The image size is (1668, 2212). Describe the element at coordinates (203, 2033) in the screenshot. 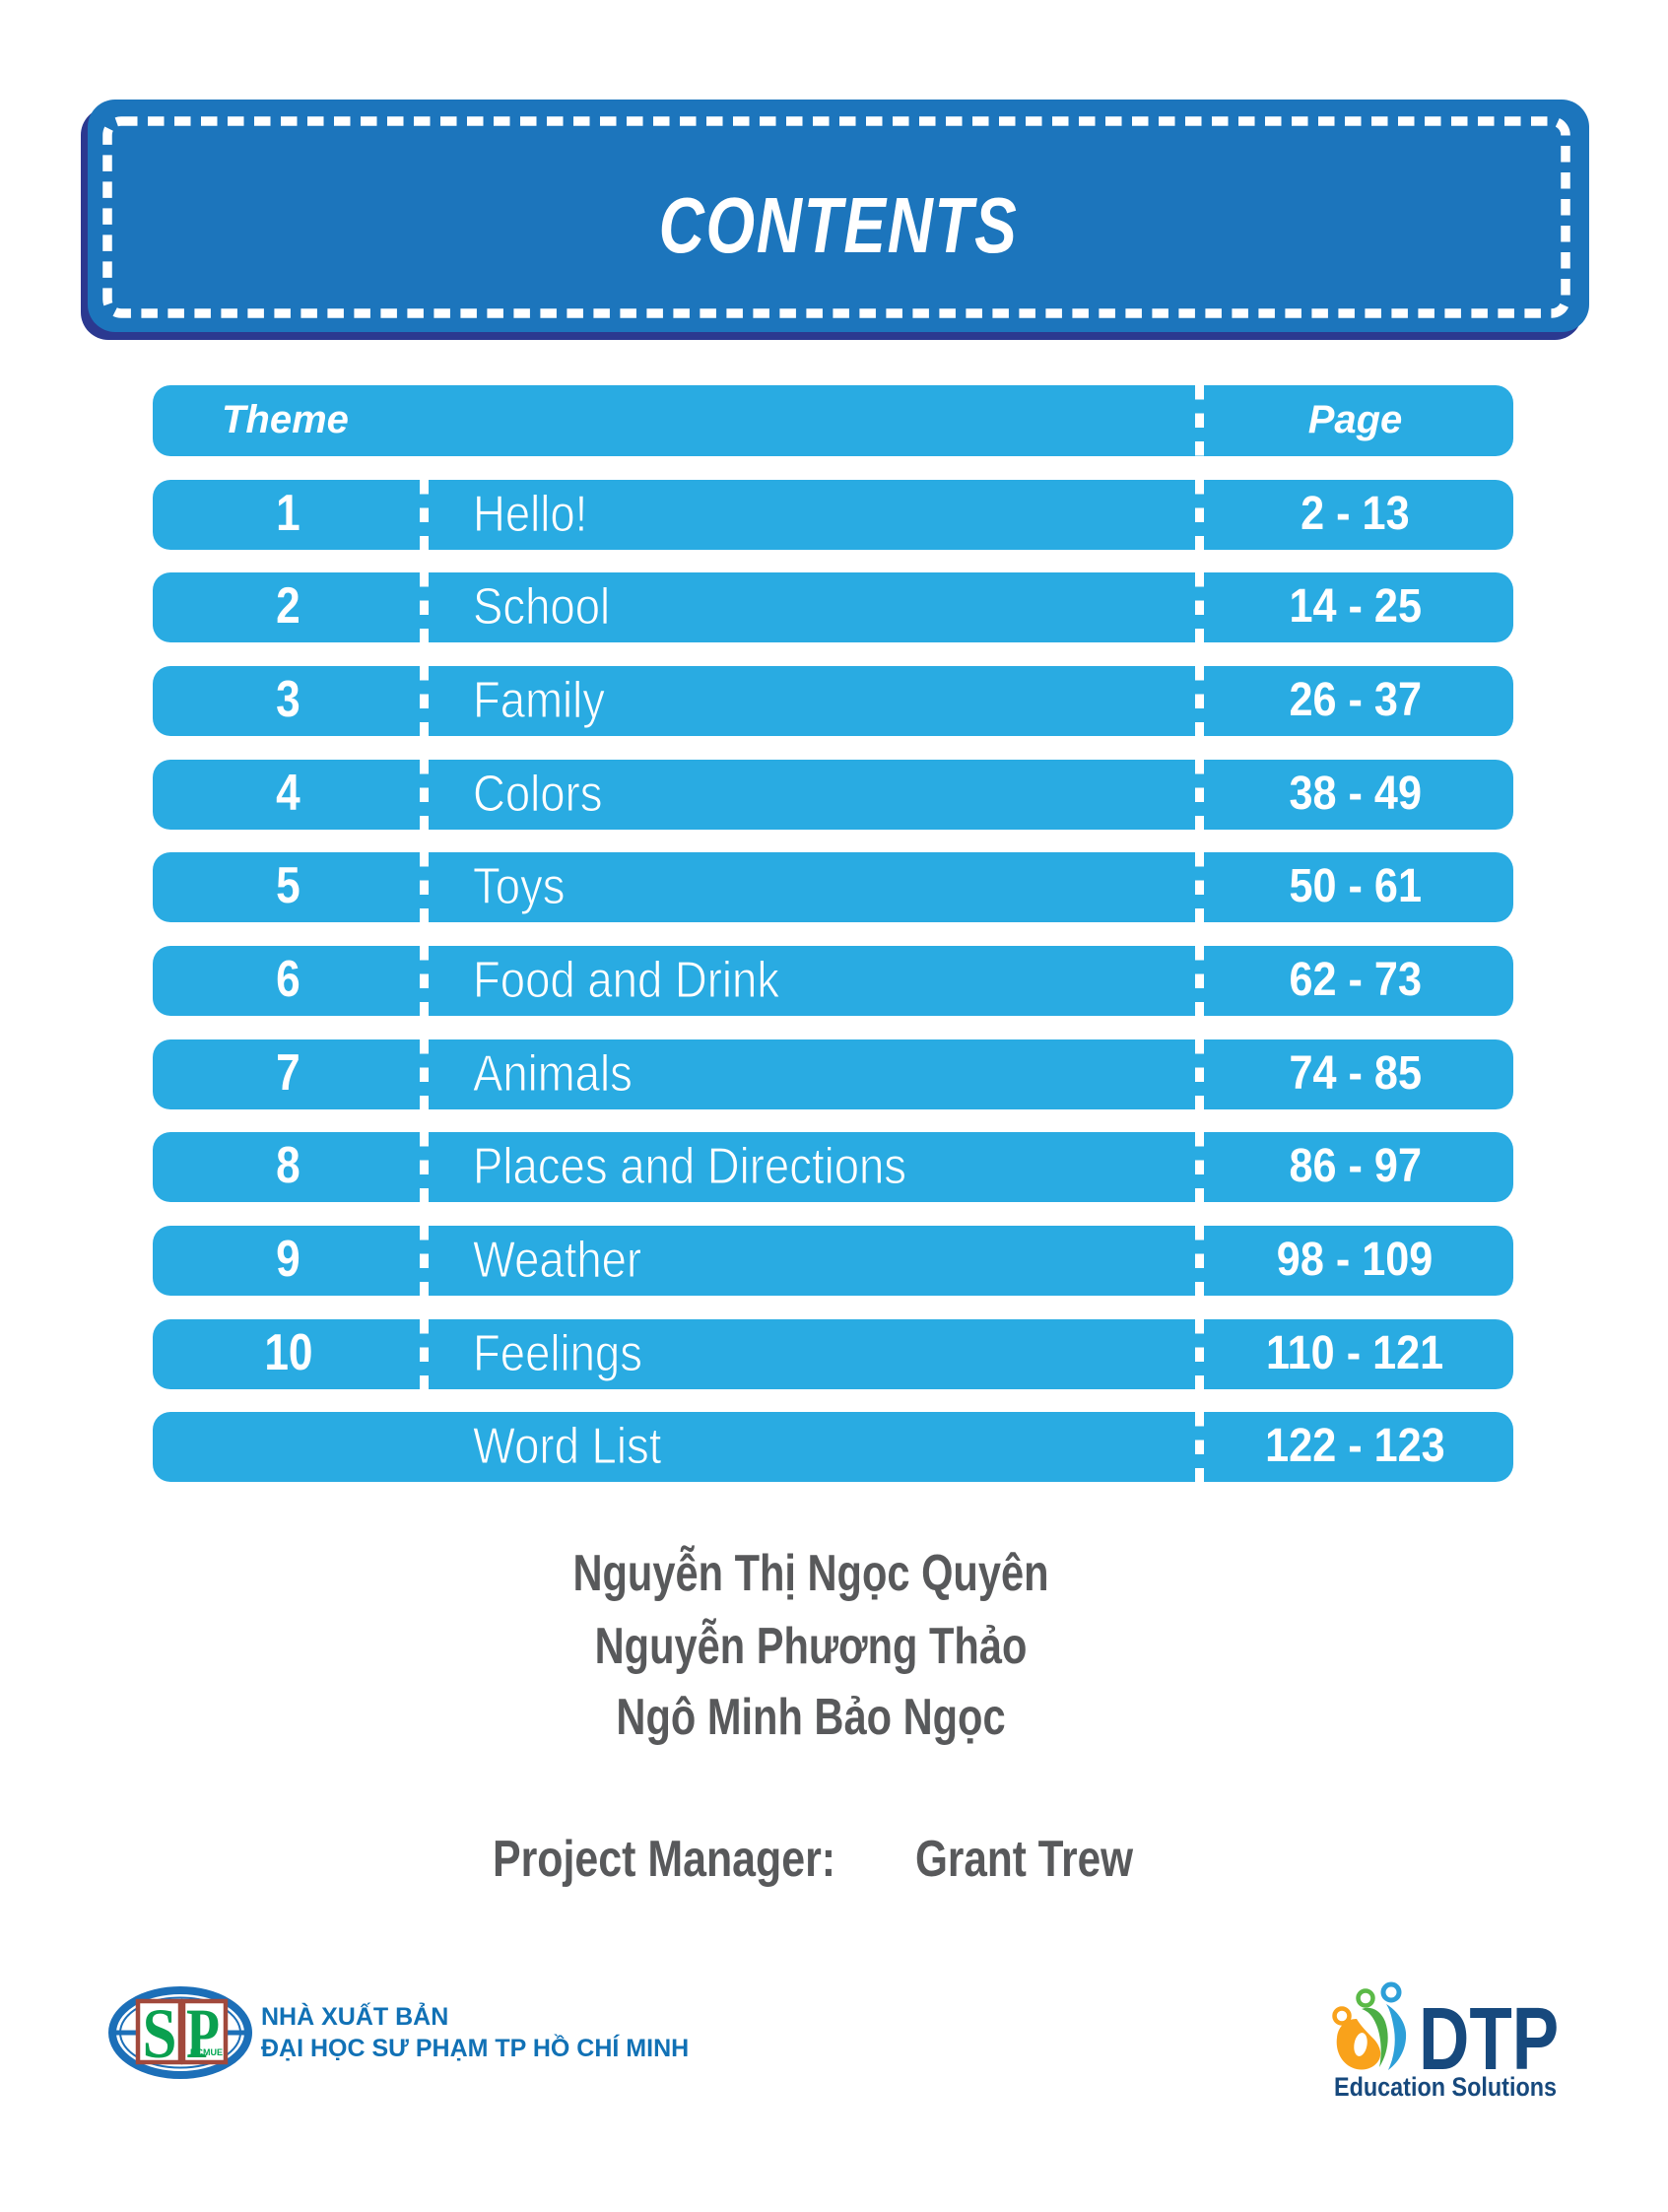

I see `svg-text: P` at that location.